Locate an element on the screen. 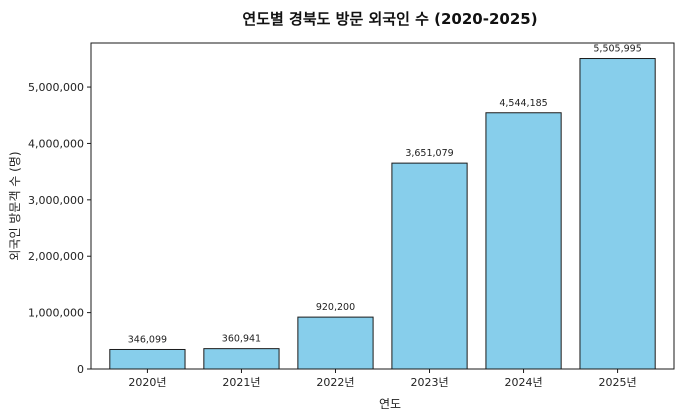  y-tick-label: 2,000,000 is located at coordinates (56, 256).